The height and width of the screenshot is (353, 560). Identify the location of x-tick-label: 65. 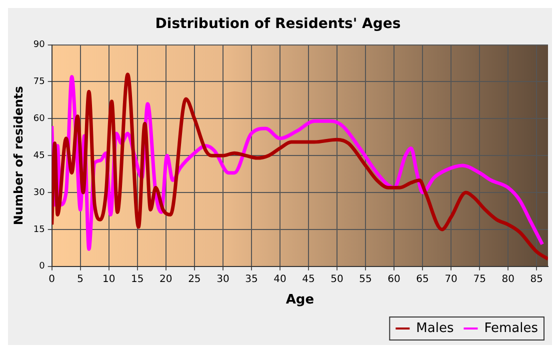
(422, 279).